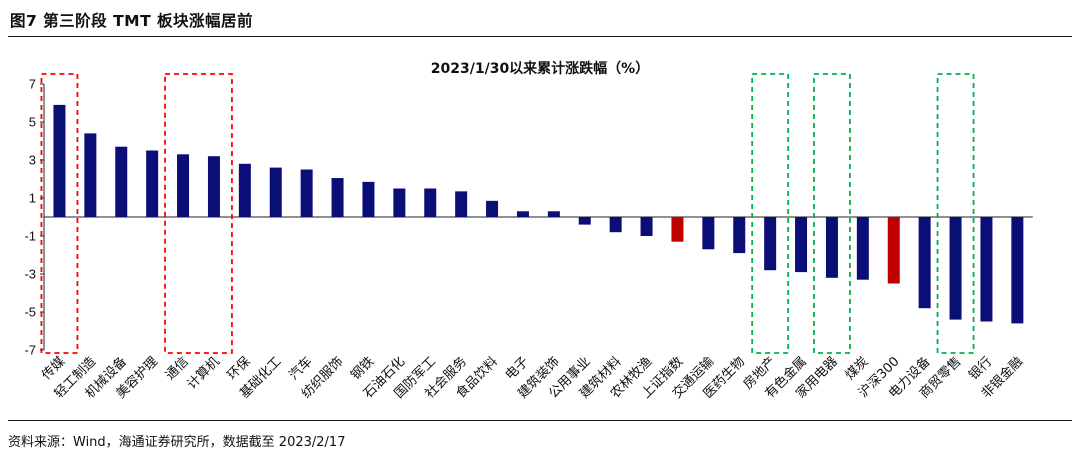 This screenshot has height=457, width=1080. I want to click on y-tick-label: -1, so click(30, 236).